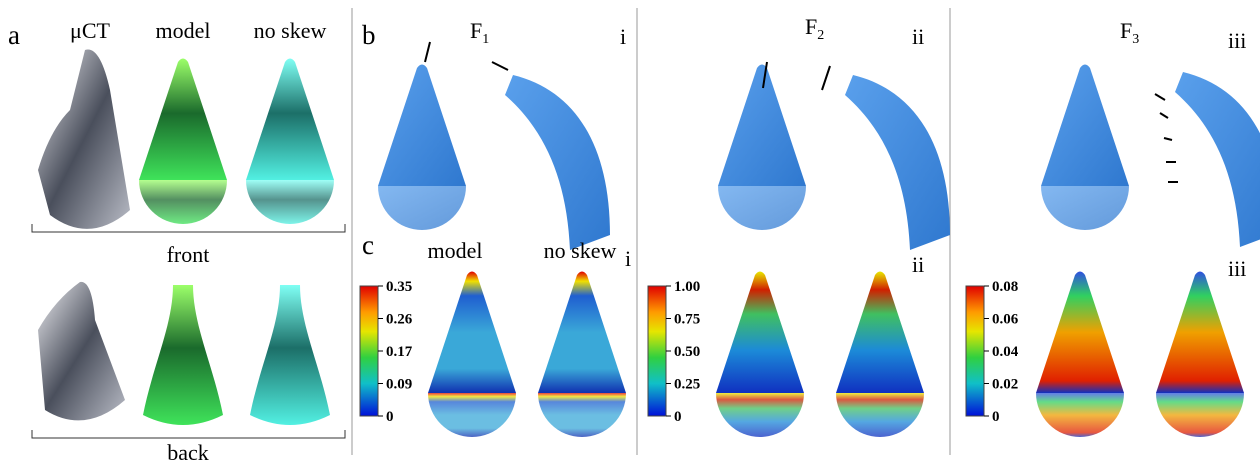  I want to click on colorbar-label: 0.02, so click(1005, 385).